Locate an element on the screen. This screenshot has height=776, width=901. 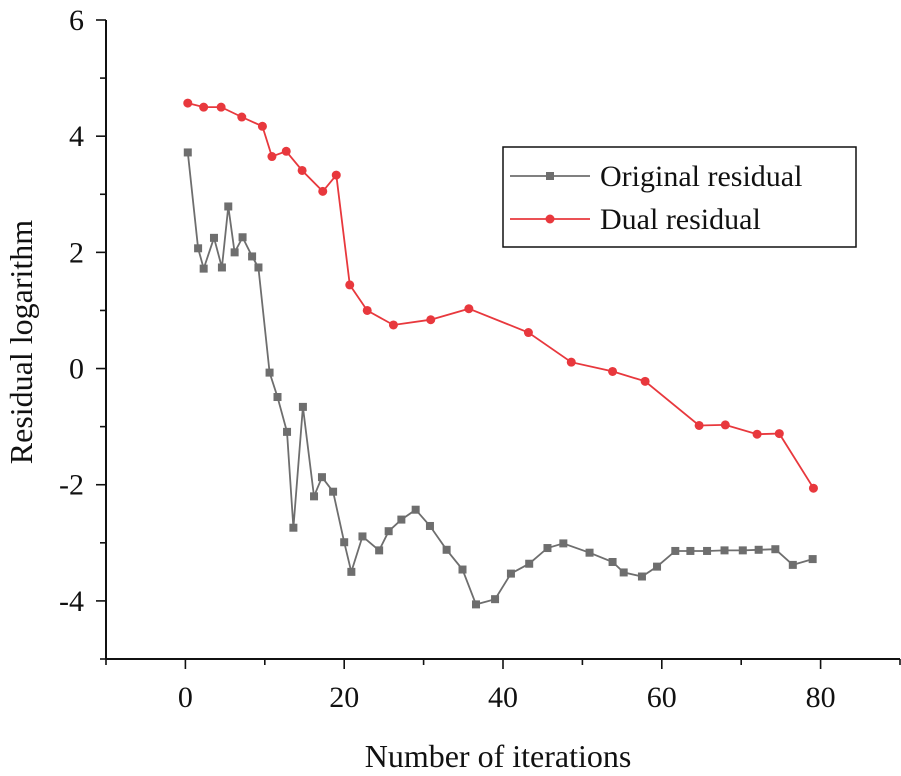
y-tick-label: 2 is located at coordinates (76, 252).